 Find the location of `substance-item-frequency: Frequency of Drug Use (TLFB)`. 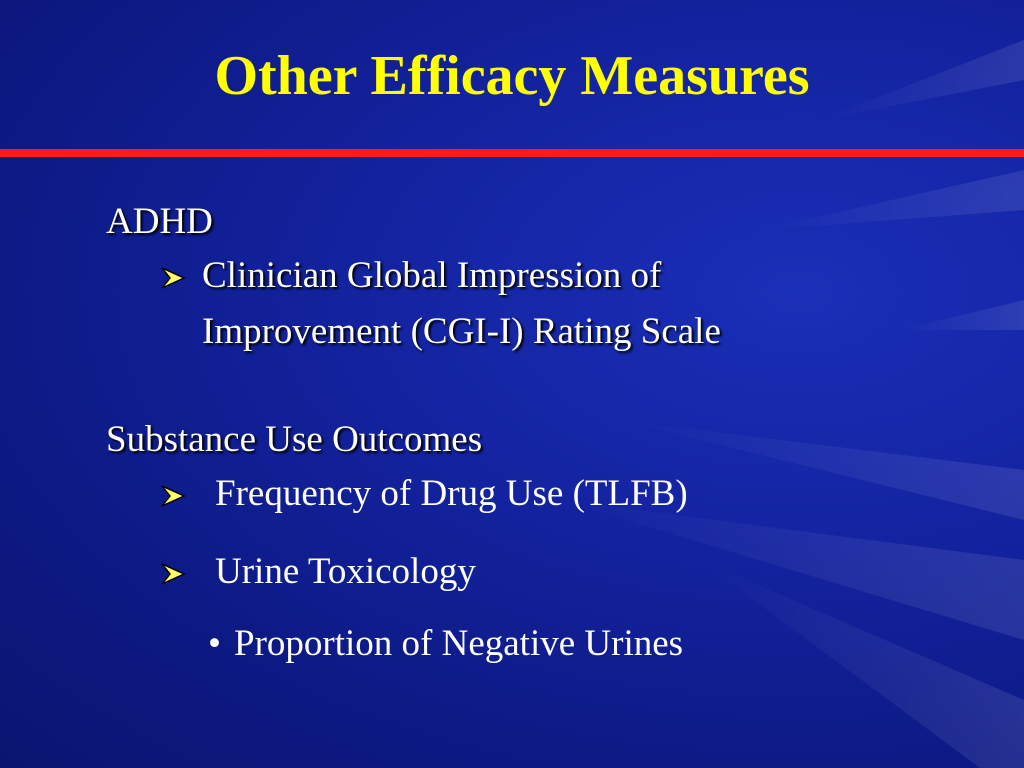

substance-item-frequency: Frequency of Drug Use (TLFB) is located at coordinates (451, 493).